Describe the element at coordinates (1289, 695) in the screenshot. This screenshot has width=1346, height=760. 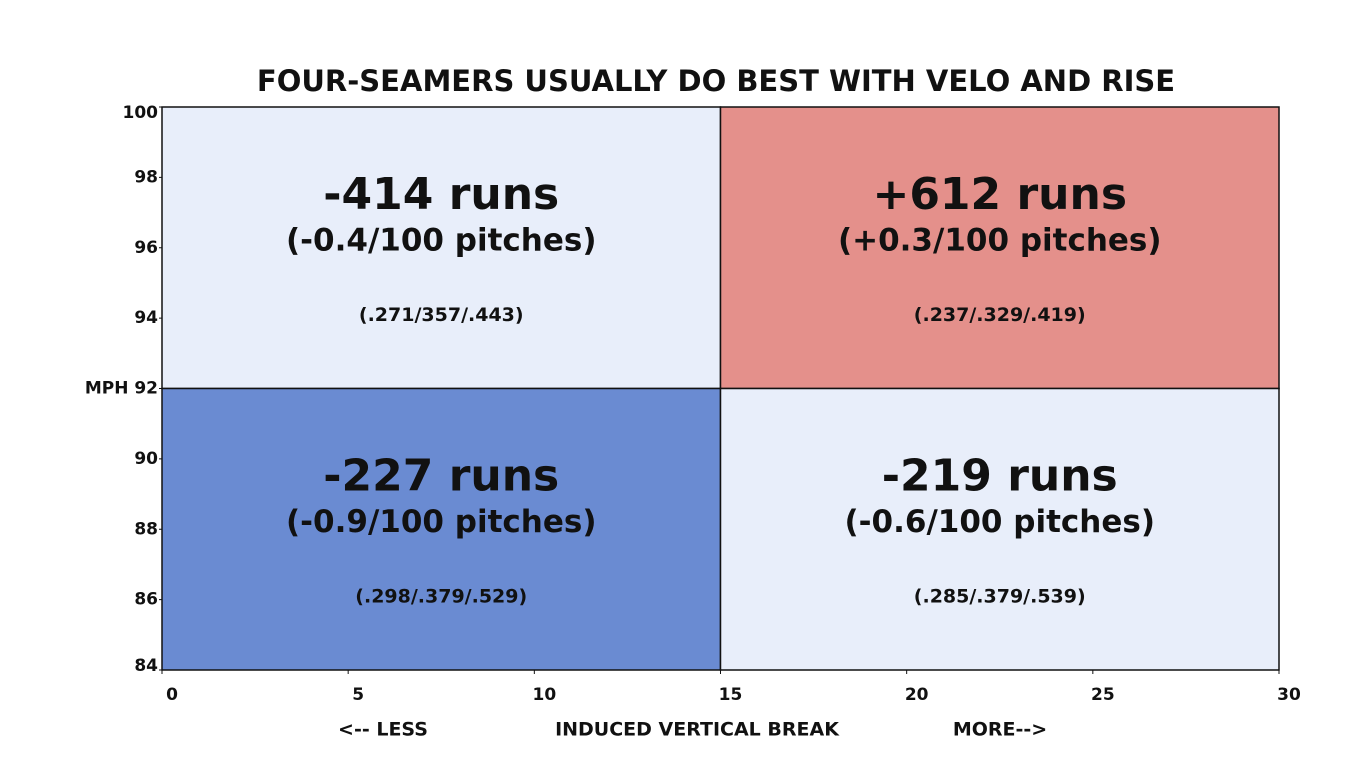
I see `x-tick-label: 30` at that location.